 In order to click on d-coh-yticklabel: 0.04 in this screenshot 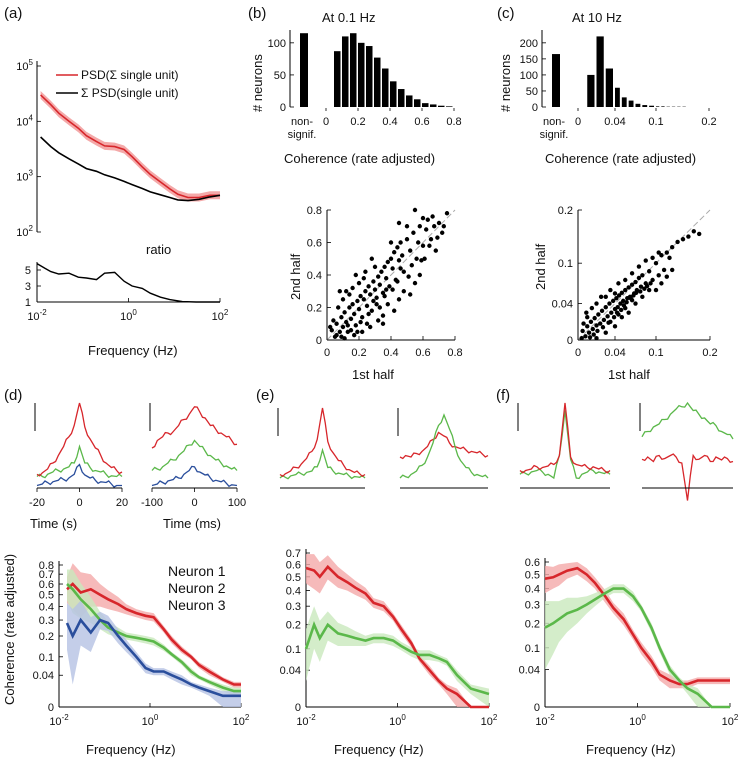, I will do `click(43, 676)`.